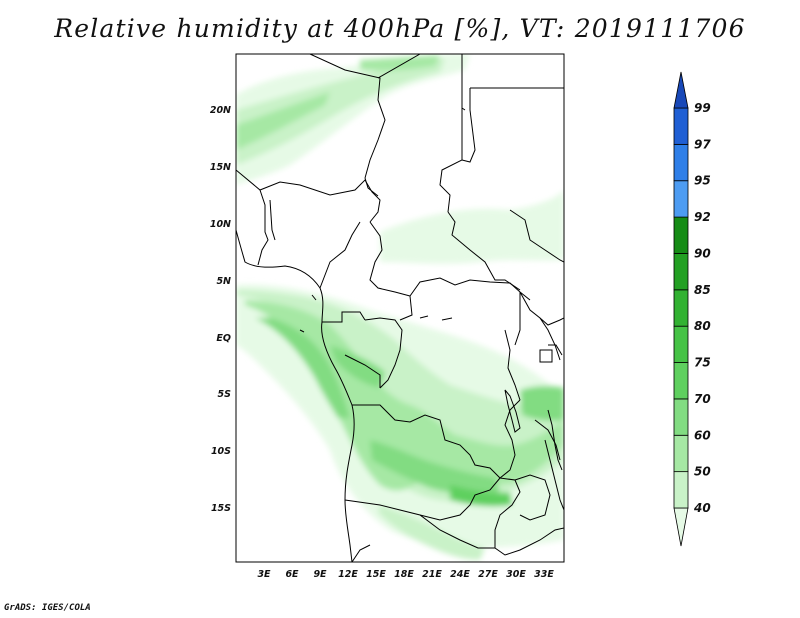 The image size is (800, 618). What do you see at coordinates (47, 608) in the screenshot?
I see `grads-credit: GrADS: IGES/COLA` at bounding box center [47, 608].